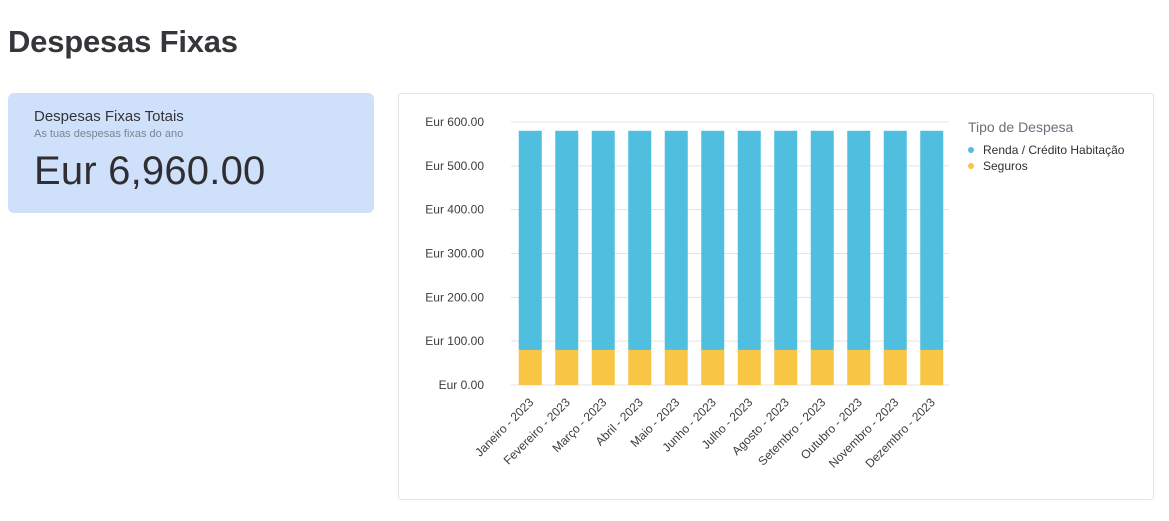 The image size is (1169, 521). I want to click on y-tick-label: Eur 200.00, so click(454, 297).